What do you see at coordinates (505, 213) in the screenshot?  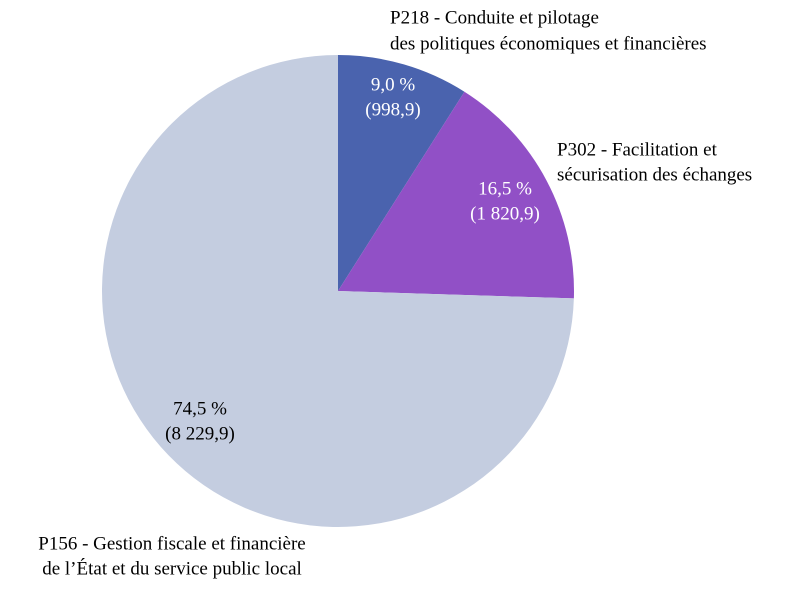 I see `amount-label: (1 820,9)` at bounding box center [505, 213].